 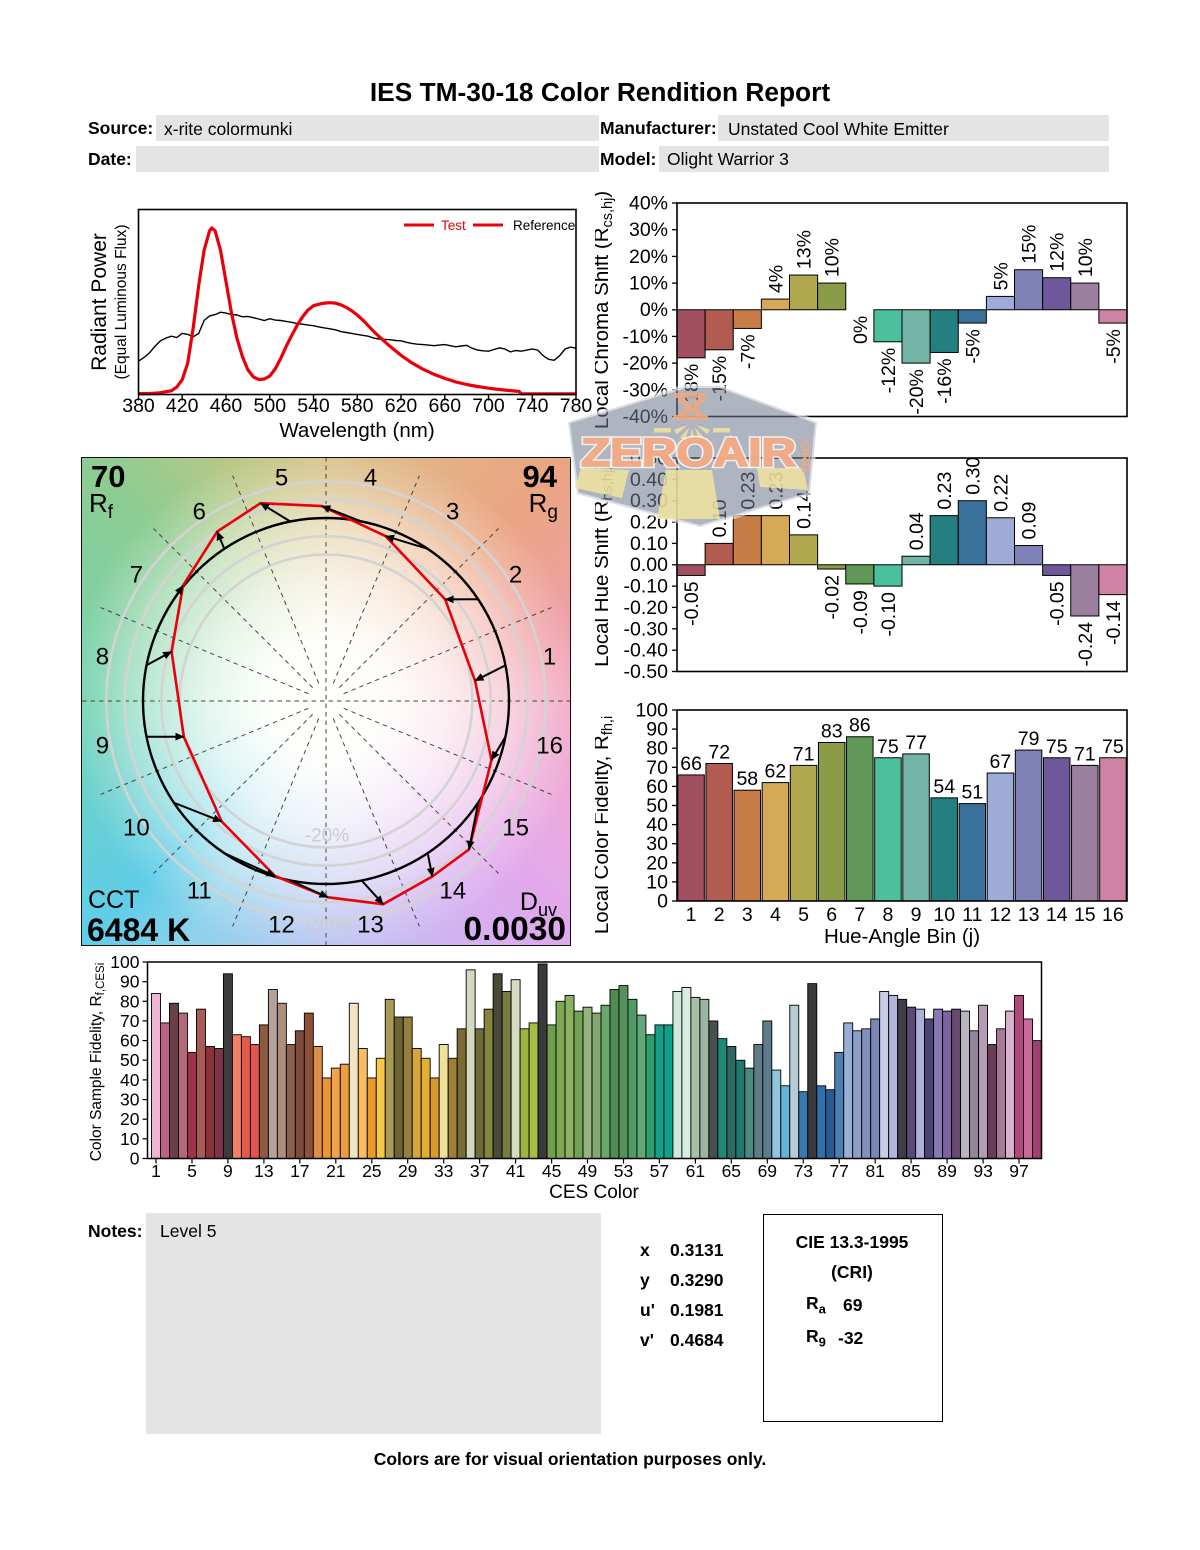 I want to click on svg-text: 17, so click(x=299, y=1171).